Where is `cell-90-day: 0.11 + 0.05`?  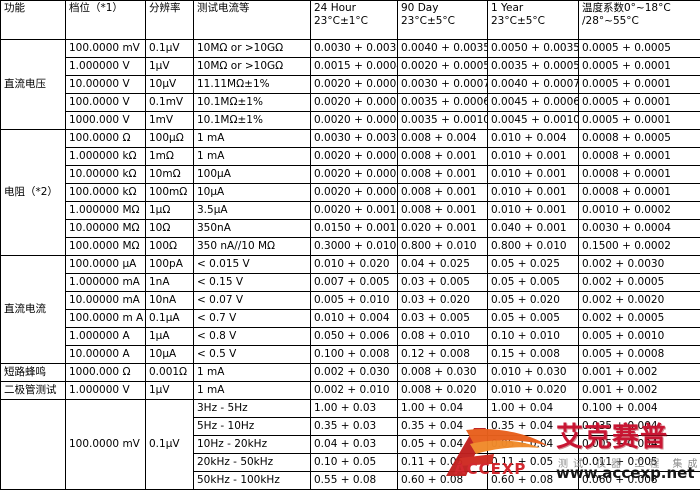 cell-90-day: 0.11 + 0.05 is located at coordinates (443, 463).